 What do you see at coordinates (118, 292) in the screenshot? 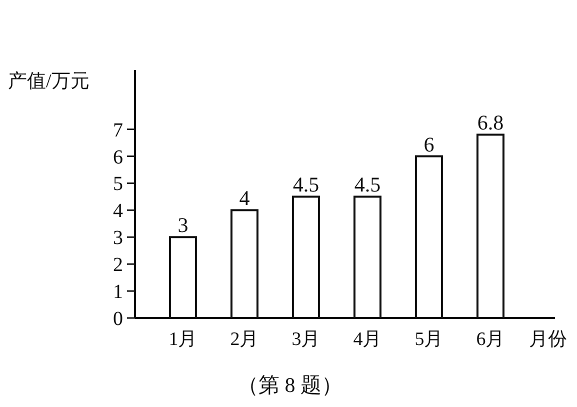
I see `y-tick-label: 1` at bounding box center [118, 292].